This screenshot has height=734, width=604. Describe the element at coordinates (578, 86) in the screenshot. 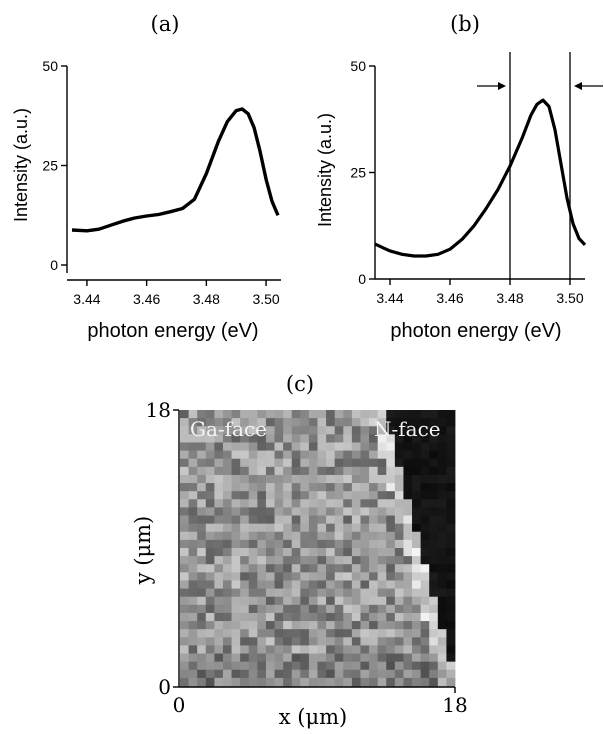

I see `arrow-head` at that location.